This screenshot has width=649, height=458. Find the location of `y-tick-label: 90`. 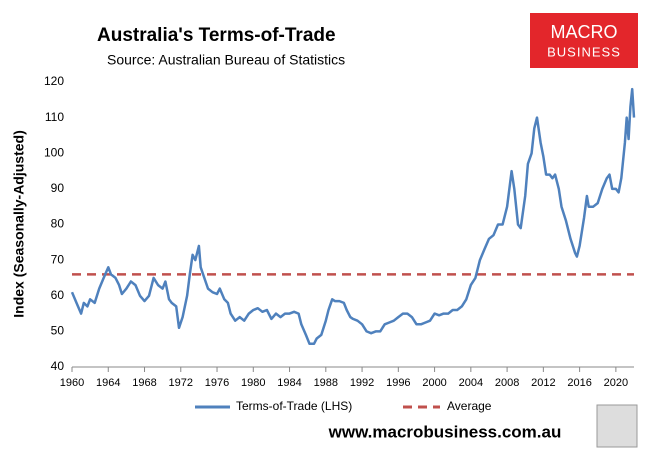

y-tick-label: 90 is located at coordinates (58, 188).